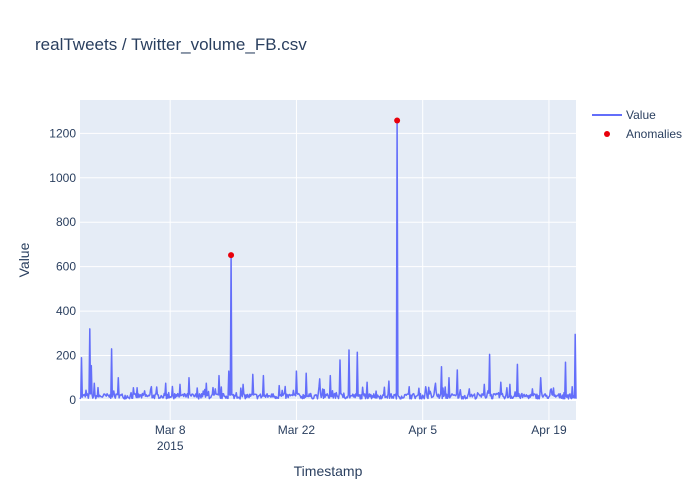 The height and width of the screenshot is (500, 700). What do you see at coordinates (607, 134) in the screenshot?
I see `legend-anomalies-swatch` at bounding box center [607, 134].